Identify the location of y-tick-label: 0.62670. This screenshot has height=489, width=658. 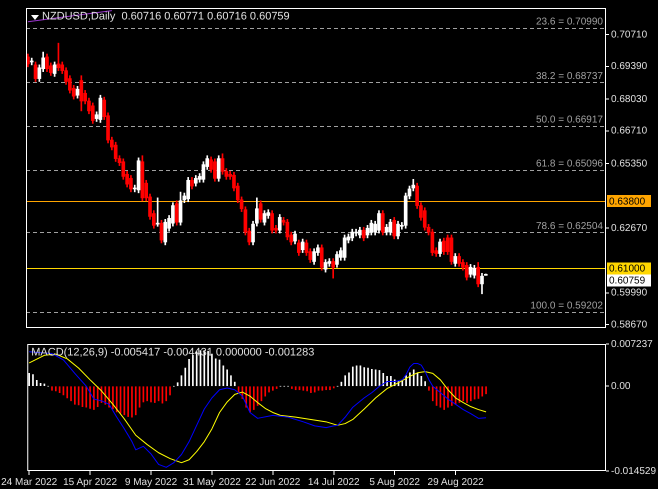
(629, 228).